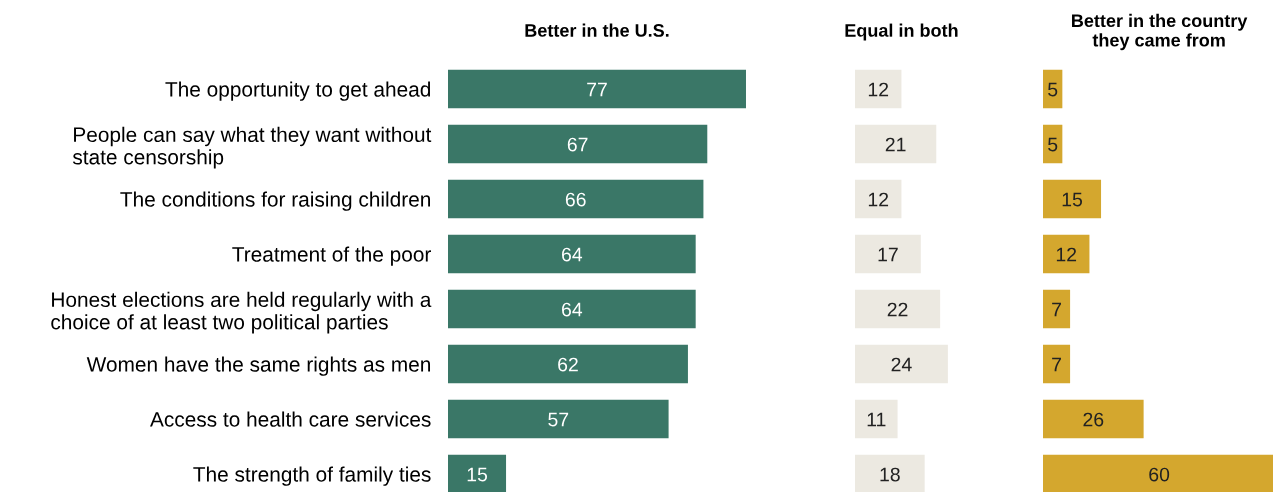  What do you see at coordinates (241, 312) in the screenshot?
I see `y-tick-label: Honest elections are held regularly with a choice of at least two political parties` at bounding box center [241, 312].